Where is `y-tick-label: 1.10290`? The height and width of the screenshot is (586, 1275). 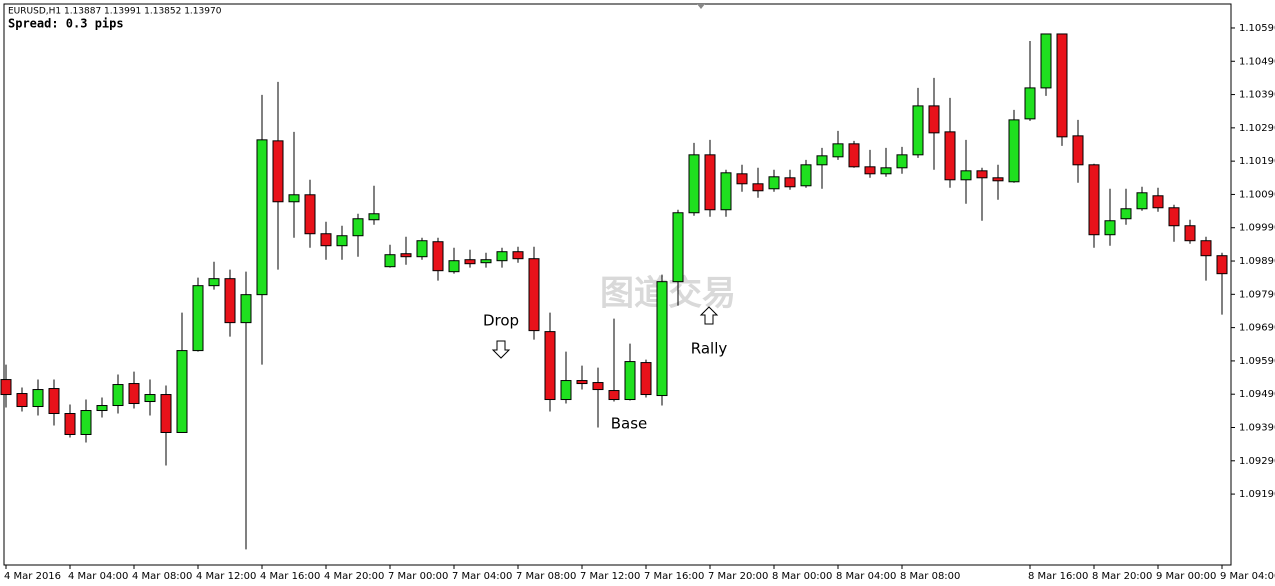 y-tick-label: 1.10290 is located at coordinates (1257, 128).